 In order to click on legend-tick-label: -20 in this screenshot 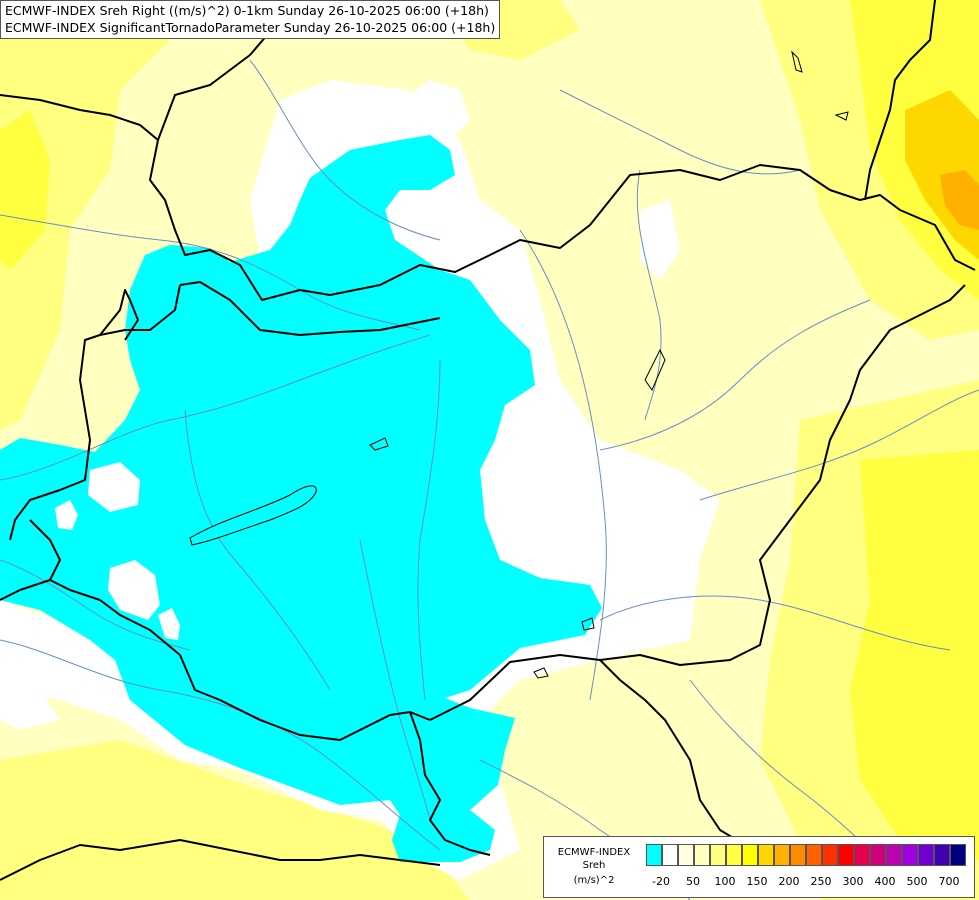, I will do `click(661, 881)`.